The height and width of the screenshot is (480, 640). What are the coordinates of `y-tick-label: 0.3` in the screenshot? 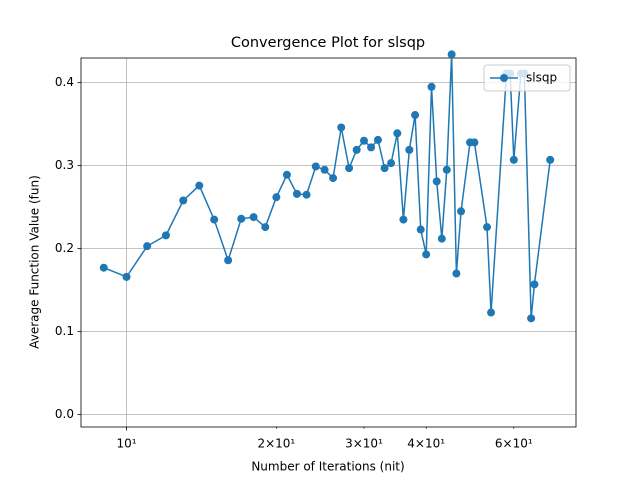 It's located at (64, 165).